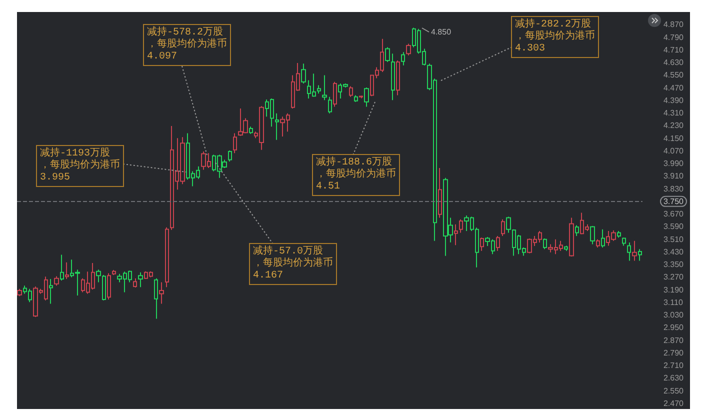 The height and width of the screenshot is (420, 722). I want to click on y-tick-label: 4.470, so click(673, 87).